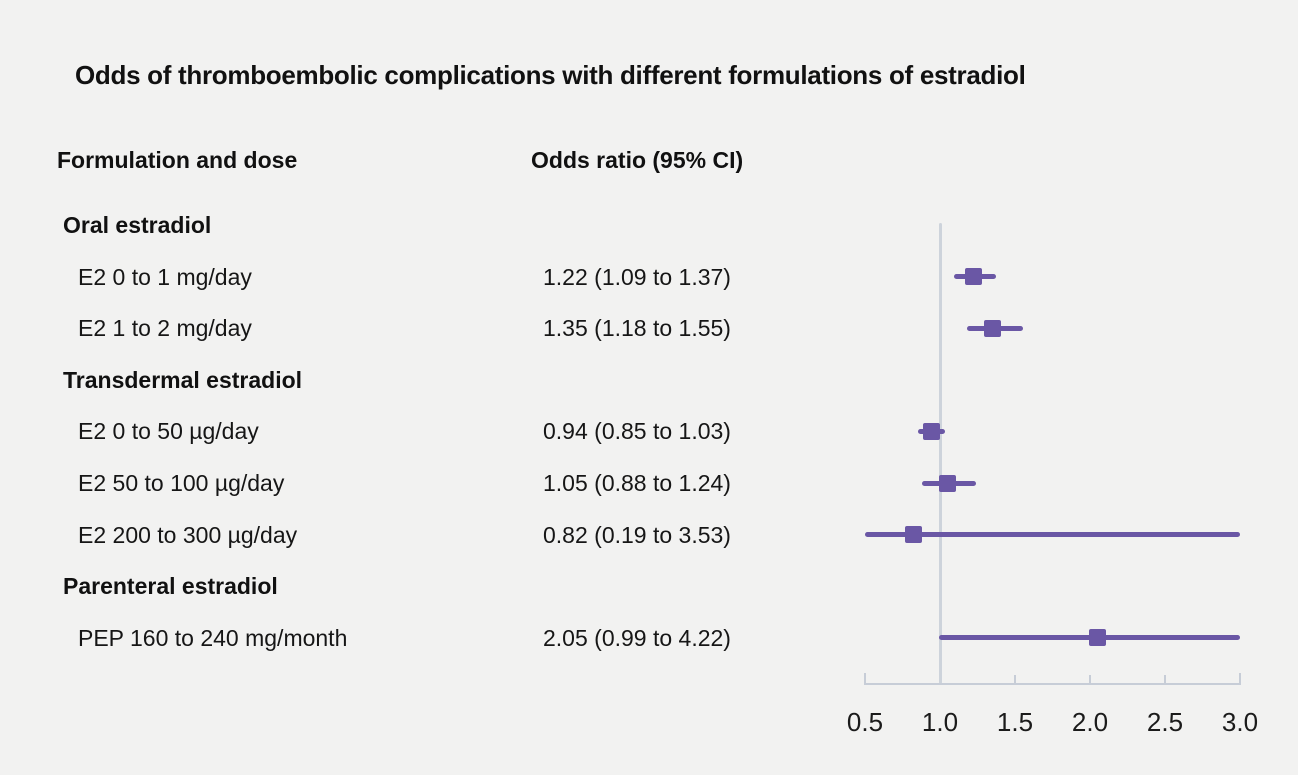  What do you see at coordinates (1052, 684) in the screenshot?
I see `x-axis-line` at bounding box center [1052, 684].